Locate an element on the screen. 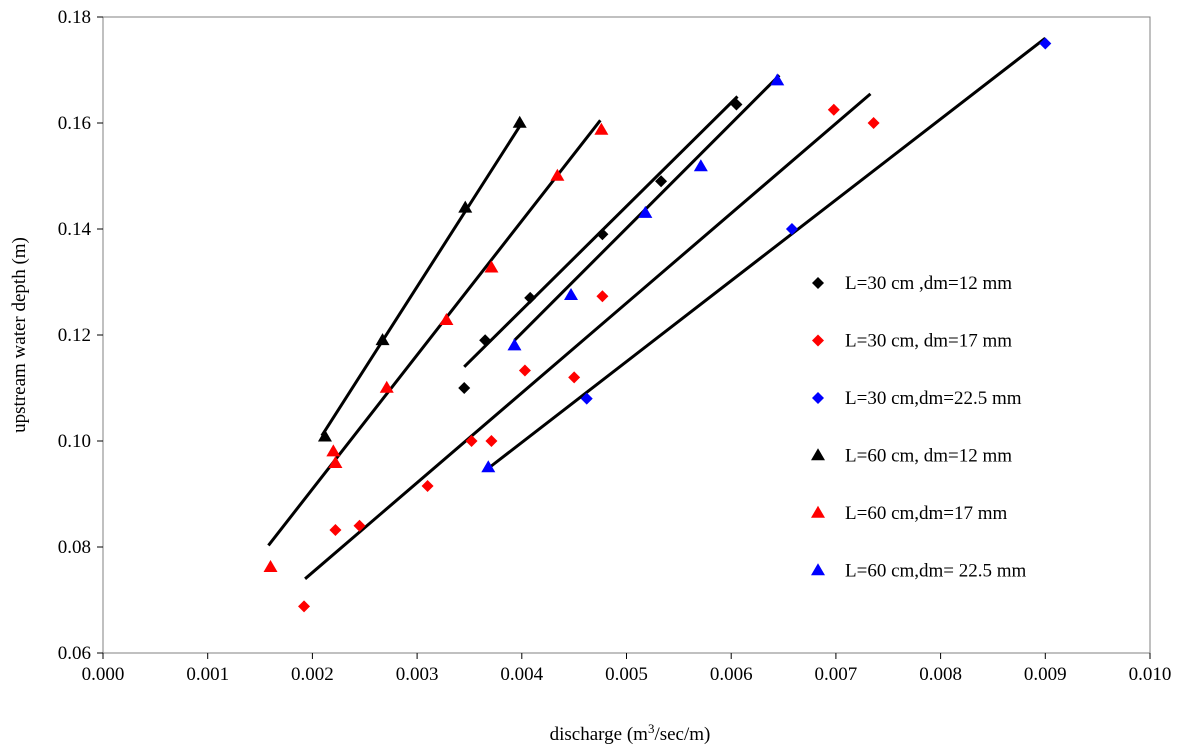 The height and width of the screenshot is (747, 1180). x-tick-label: 0.006 is located at coordinates (731, 674).